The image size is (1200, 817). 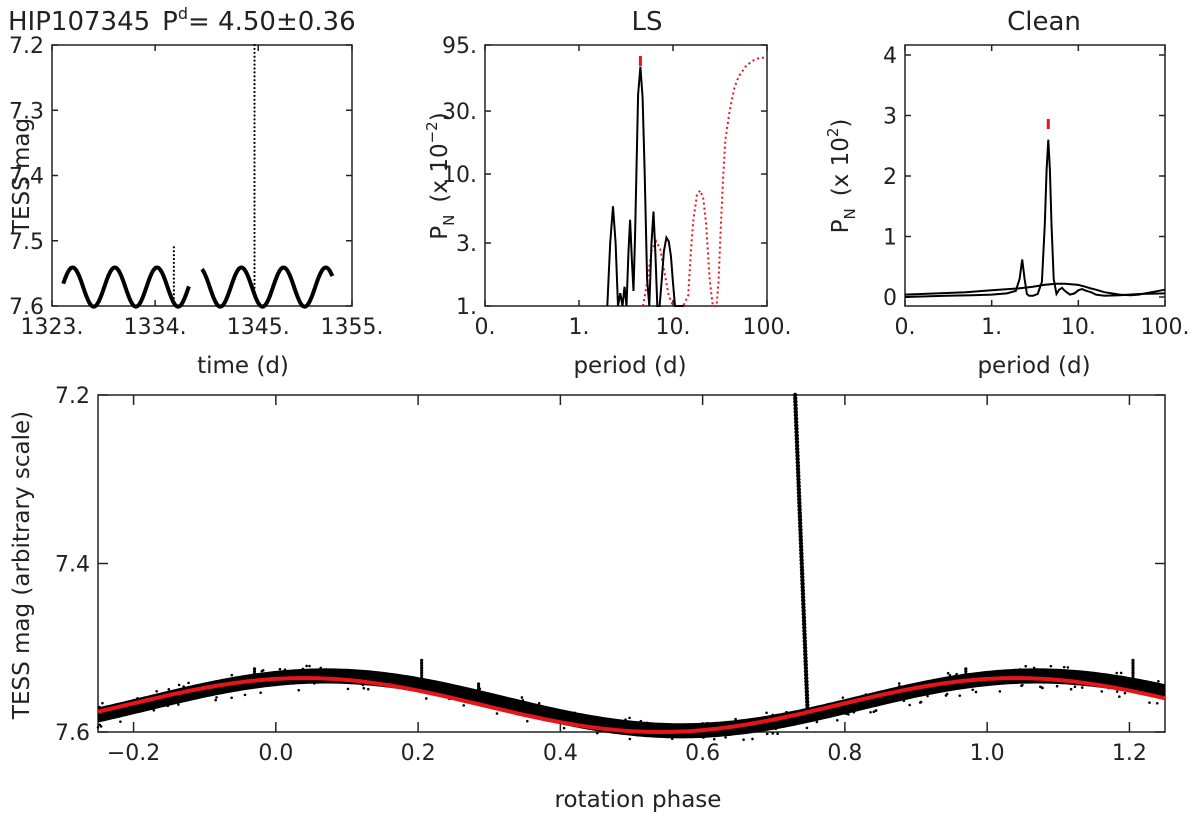 What do you see at coordinates (1165, 327) in the screenshot?
I see `clean-xtick-label: 100.` at bounding box center [1165, 327].